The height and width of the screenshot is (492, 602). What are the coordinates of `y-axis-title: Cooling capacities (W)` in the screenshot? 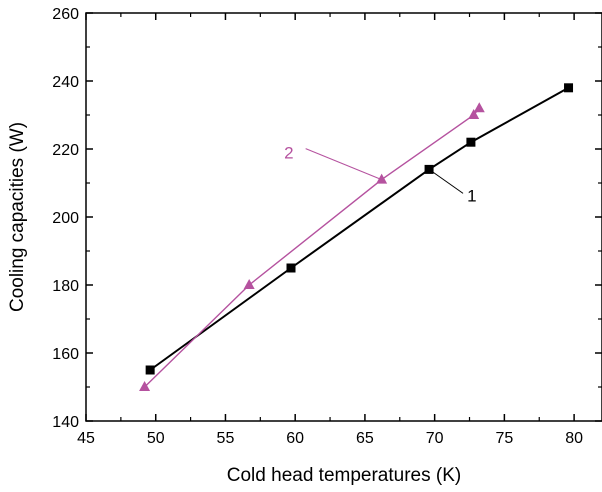 It's located at (17, 217).